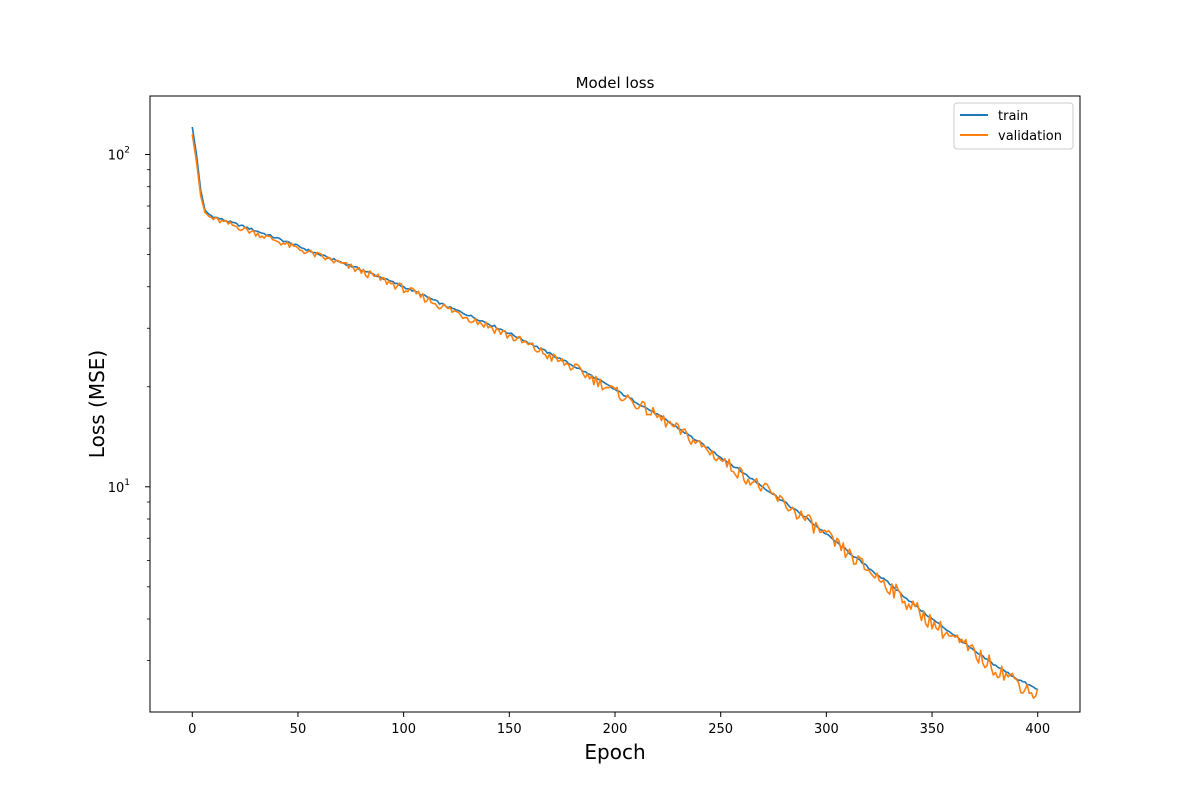 This screenshot has width=1200, height=800. Describe the element at coordinates (1030, 136) in the screenshot. I see `legend-label-validation: validation` at that location.